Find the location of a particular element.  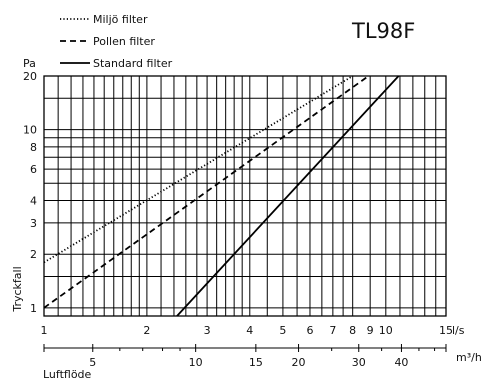

x-axis: 1 2 3 4 5 6 7 8 9 10 15 is located at coordinates (247, 330).